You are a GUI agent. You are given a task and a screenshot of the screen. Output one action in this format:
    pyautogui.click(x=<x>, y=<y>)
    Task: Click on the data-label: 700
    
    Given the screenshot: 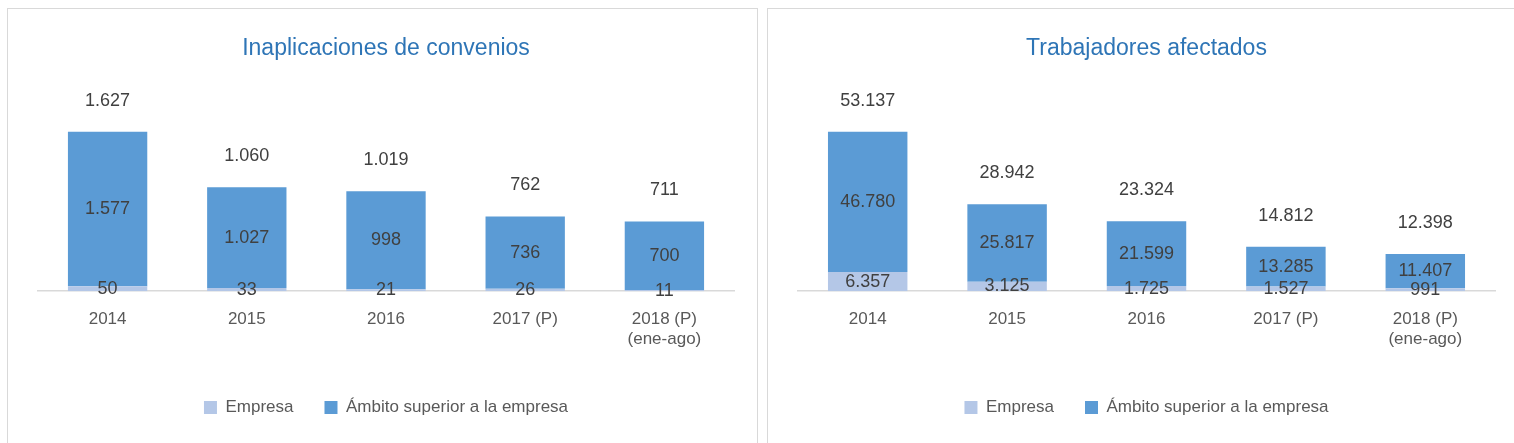 What is the action you would take?
    pyautogui.click(x=664, y=254)
    